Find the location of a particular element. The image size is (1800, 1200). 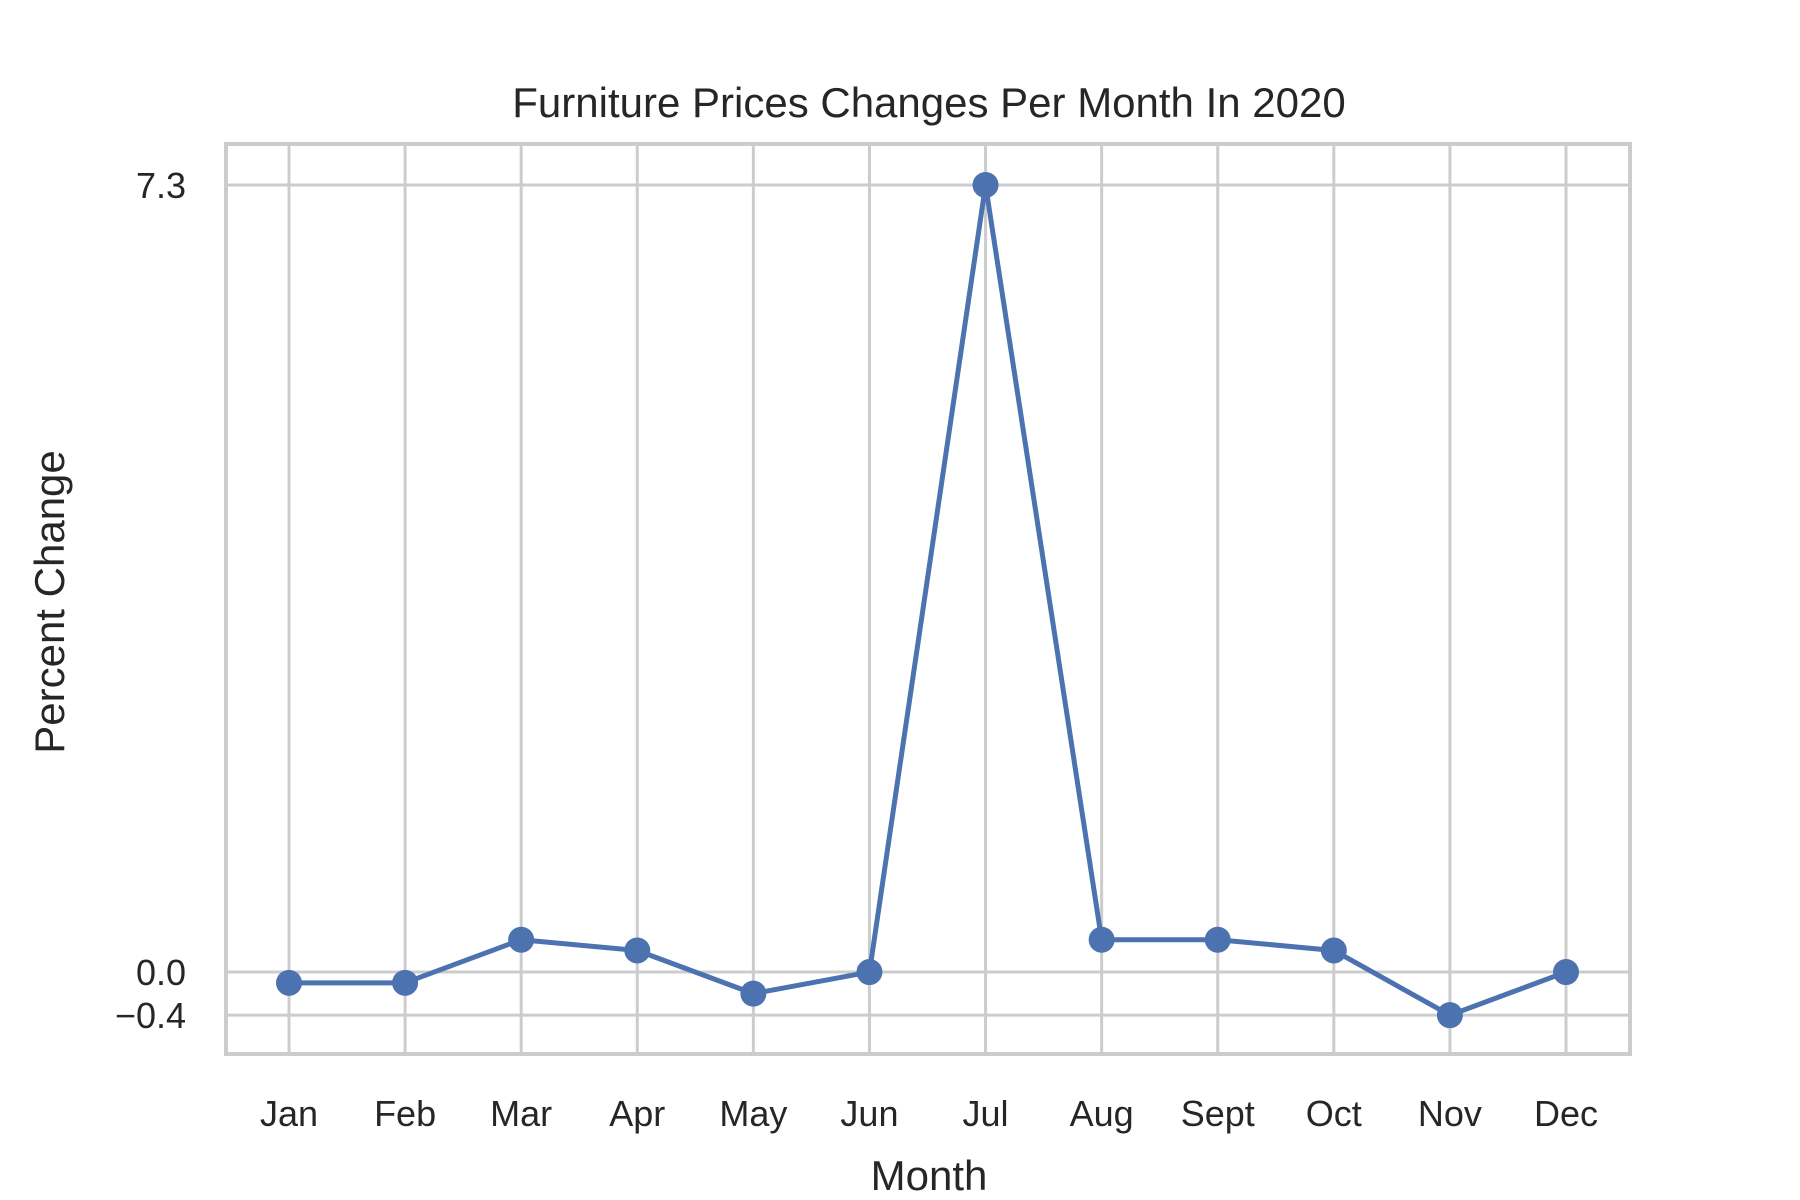

y-tick-label: 7.3 is located at coordinates (161, 185).